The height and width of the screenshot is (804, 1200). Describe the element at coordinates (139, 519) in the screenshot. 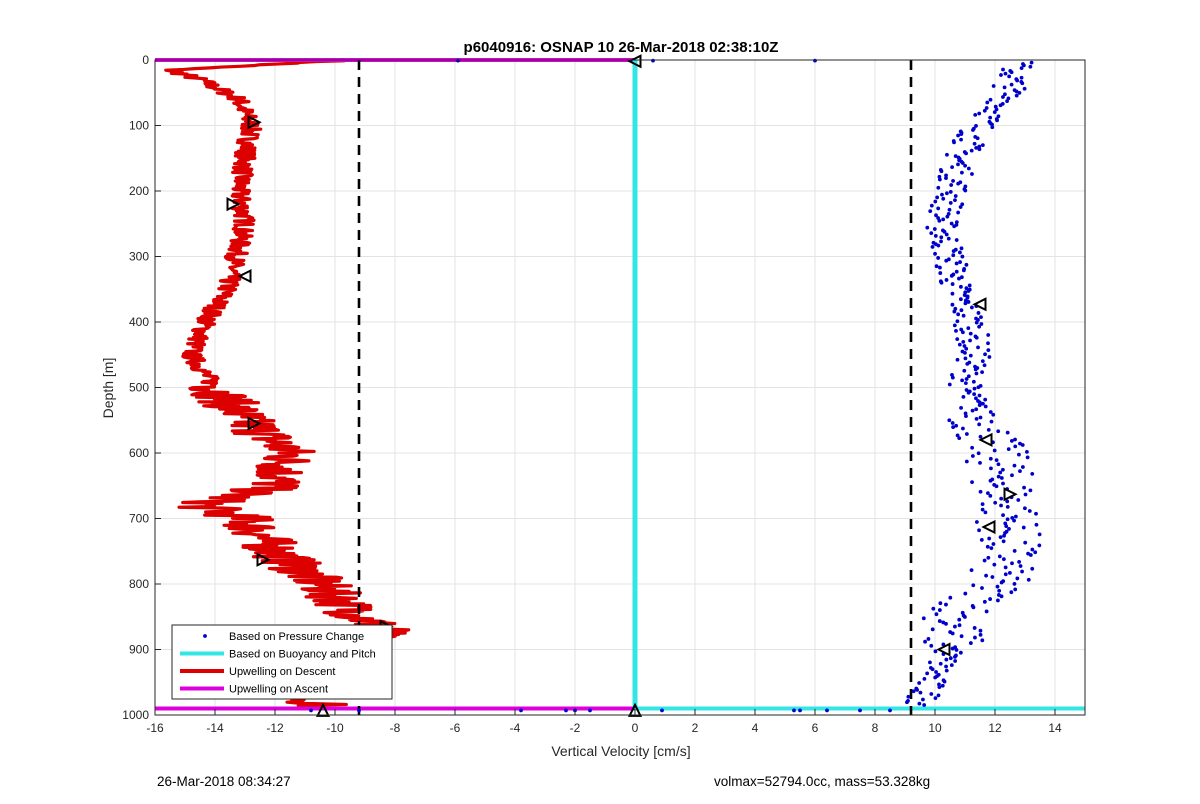

I see `y-tick-label: 700` at that location.